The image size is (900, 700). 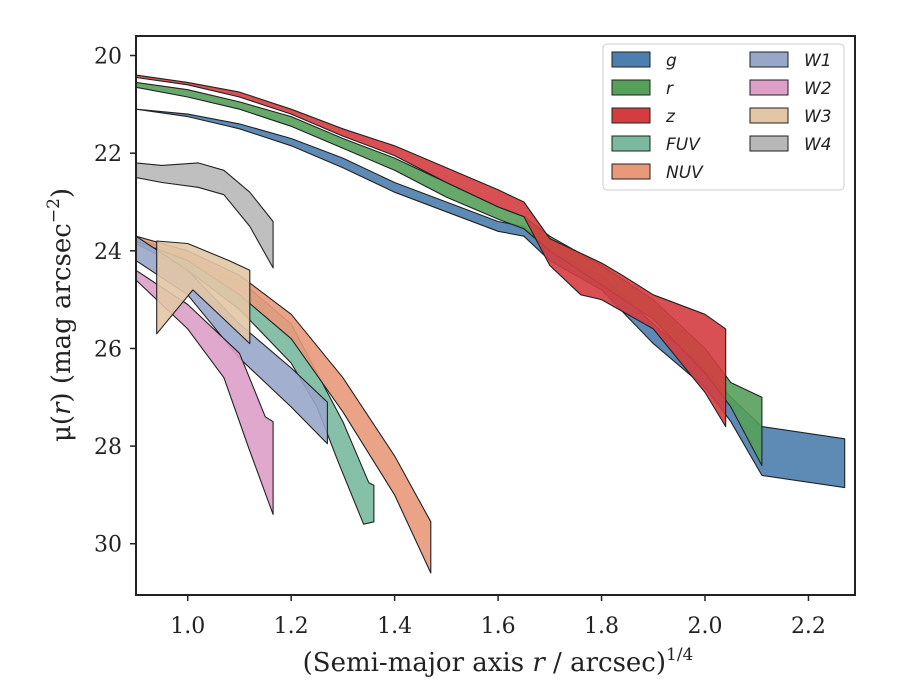 What do you see at coordinates (723, 117) in the screenshot?
I see `legend: grz FUV NUV W1 W2 W3 W4` at bounding box center [723, 117].